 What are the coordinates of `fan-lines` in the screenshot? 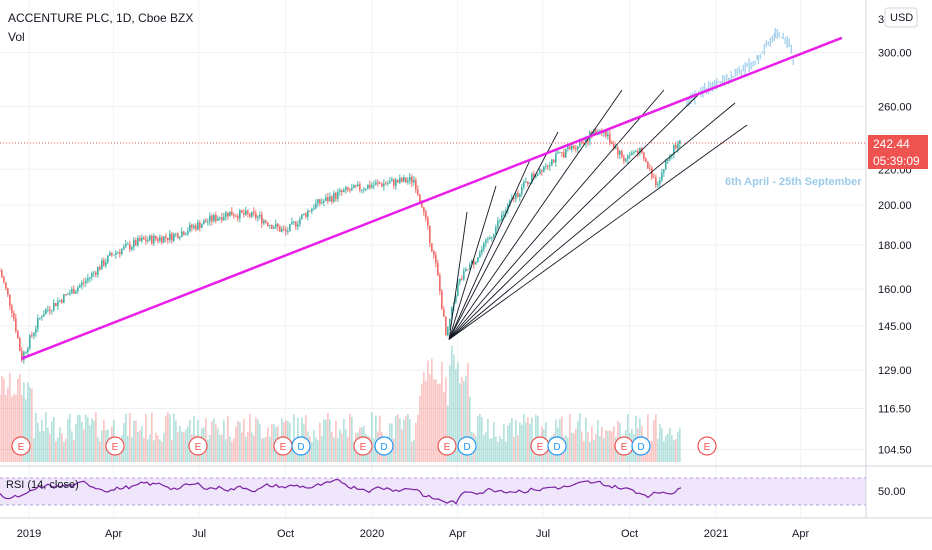 It's located at (598, 214).